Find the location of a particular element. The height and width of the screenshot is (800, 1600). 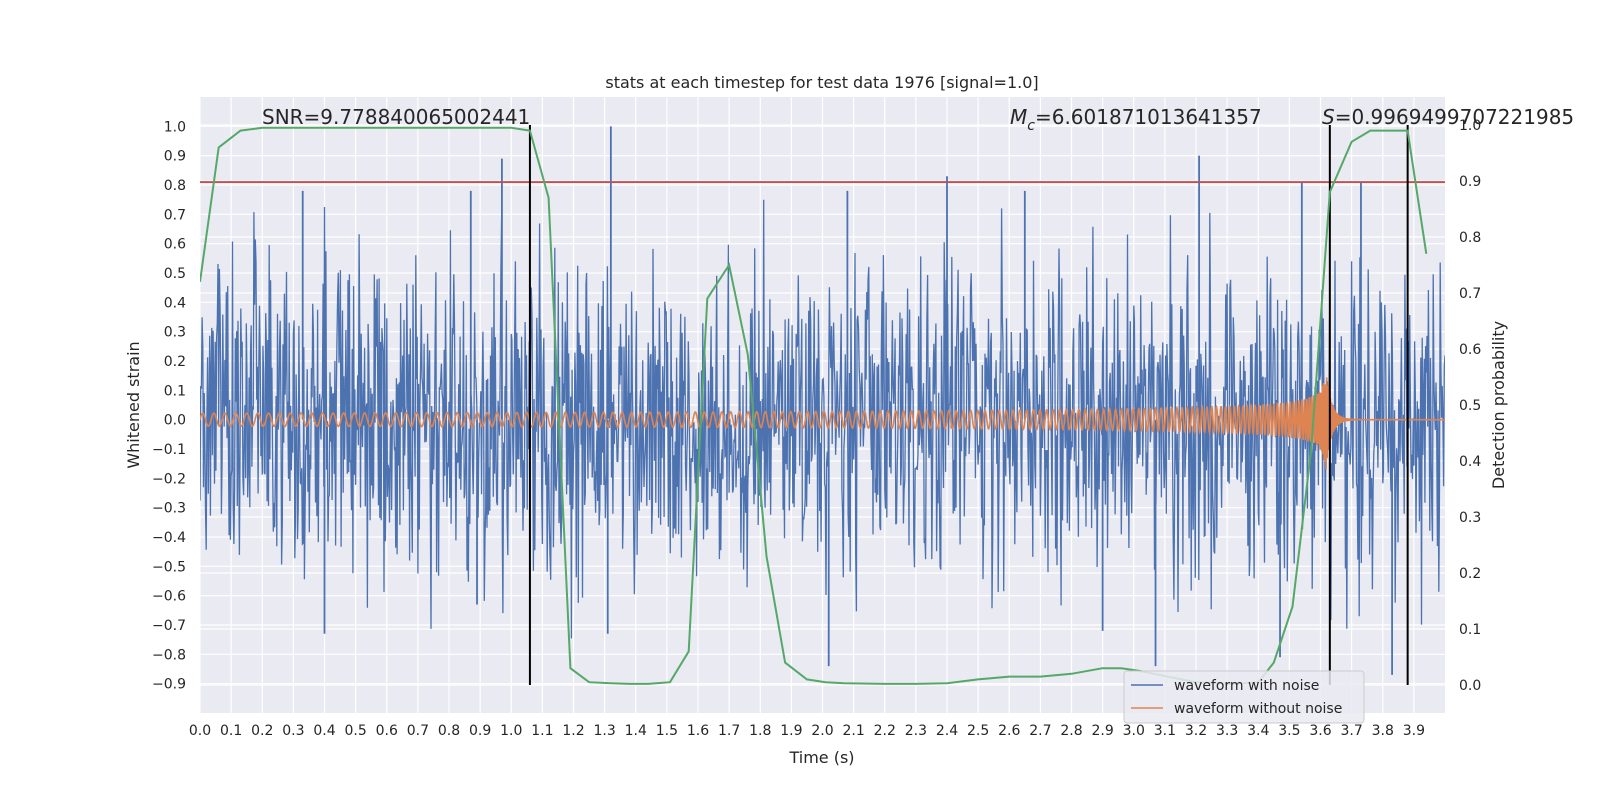

x-tick-label: 0.2 is located at coordinates (262, 731).